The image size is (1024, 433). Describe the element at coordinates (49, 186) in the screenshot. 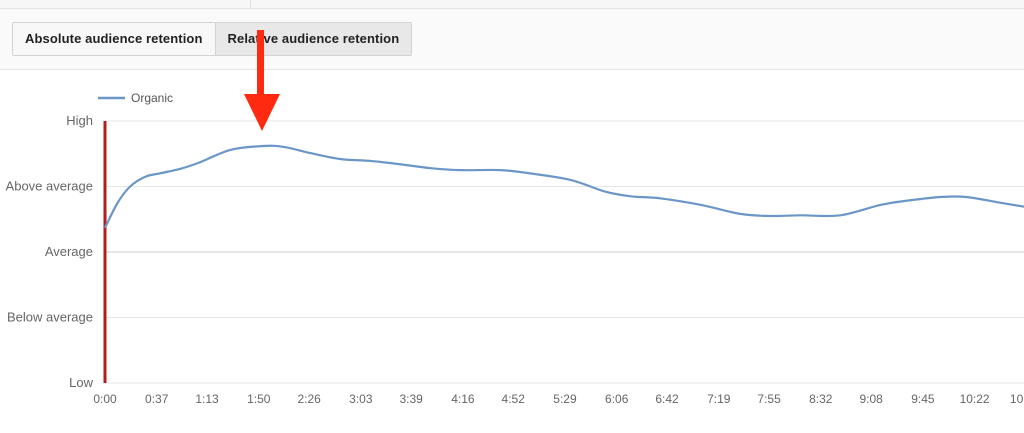

I see `y-tick-label: Above average` at that location.